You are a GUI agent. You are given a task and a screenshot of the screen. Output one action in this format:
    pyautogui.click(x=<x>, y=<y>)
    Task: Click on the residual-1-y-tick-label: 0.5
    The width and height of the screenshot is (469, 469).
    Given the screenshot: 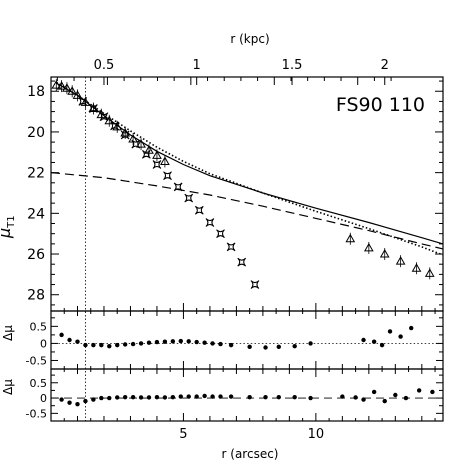 What is the action you would take?
    pyautogui.click(x=39, y=326)
    